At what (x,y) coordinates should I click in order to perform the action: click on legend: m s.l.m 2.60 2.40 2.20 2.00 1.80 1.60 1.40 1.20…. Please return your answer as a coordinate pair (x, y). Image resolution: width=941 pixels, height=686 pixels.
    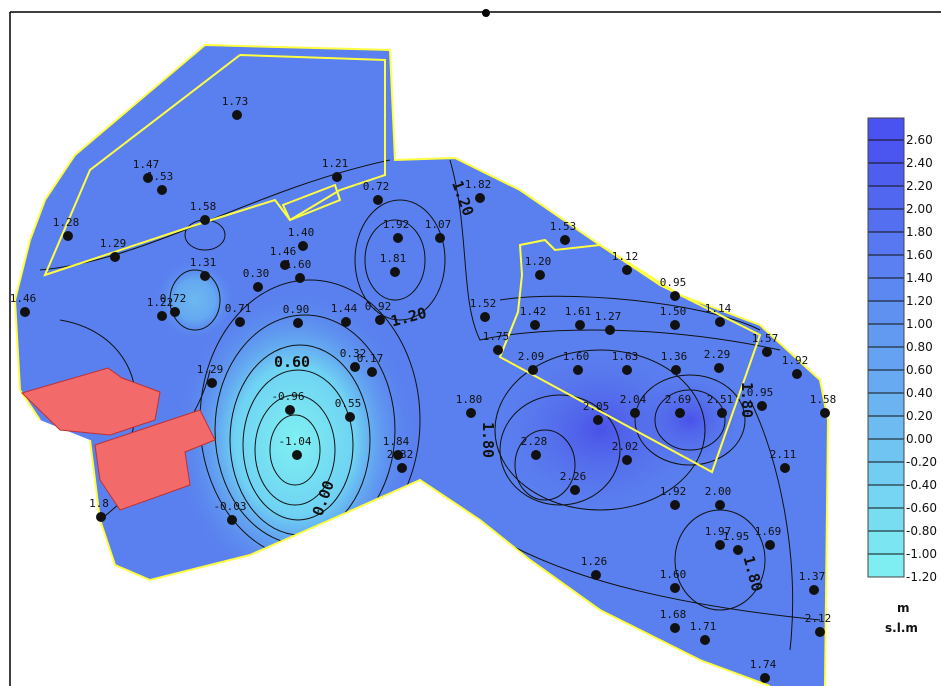
    Looking at the image, I should click on (902, 376).